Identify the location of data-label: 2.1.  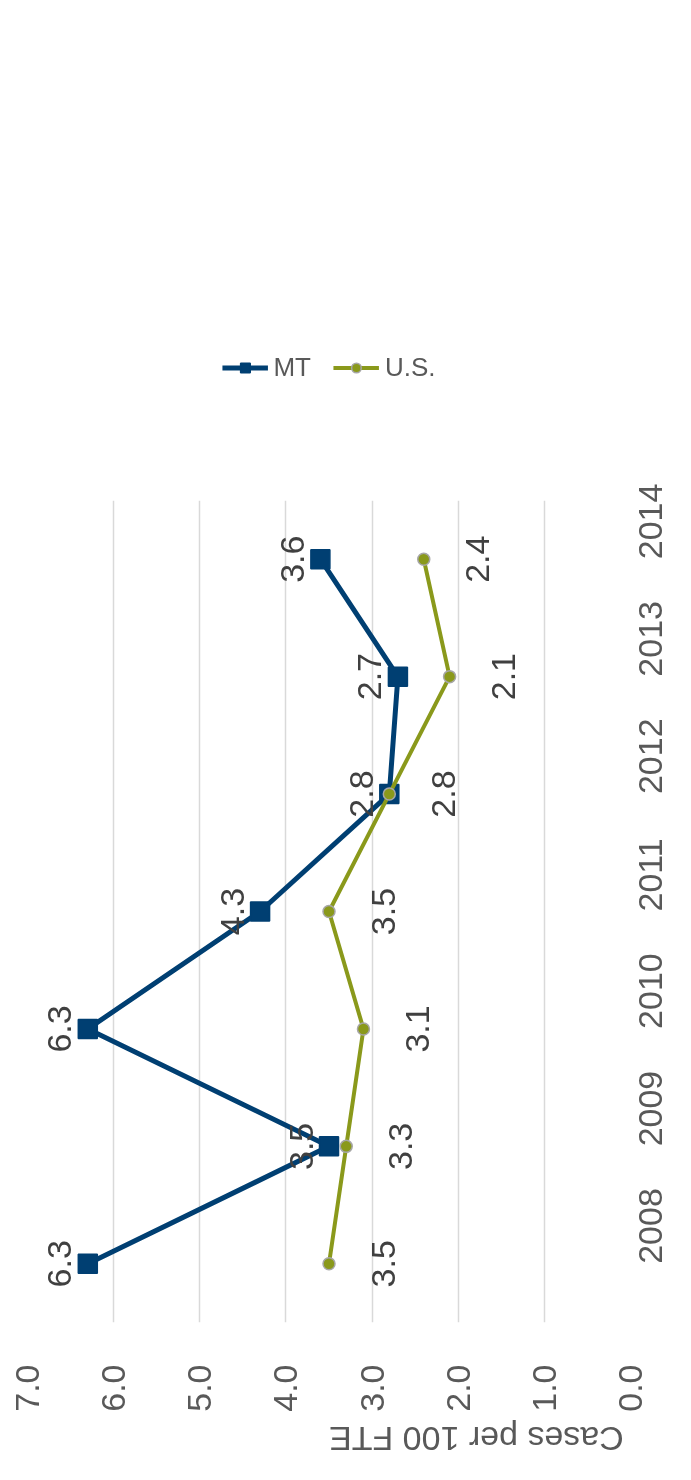
(503, 677).